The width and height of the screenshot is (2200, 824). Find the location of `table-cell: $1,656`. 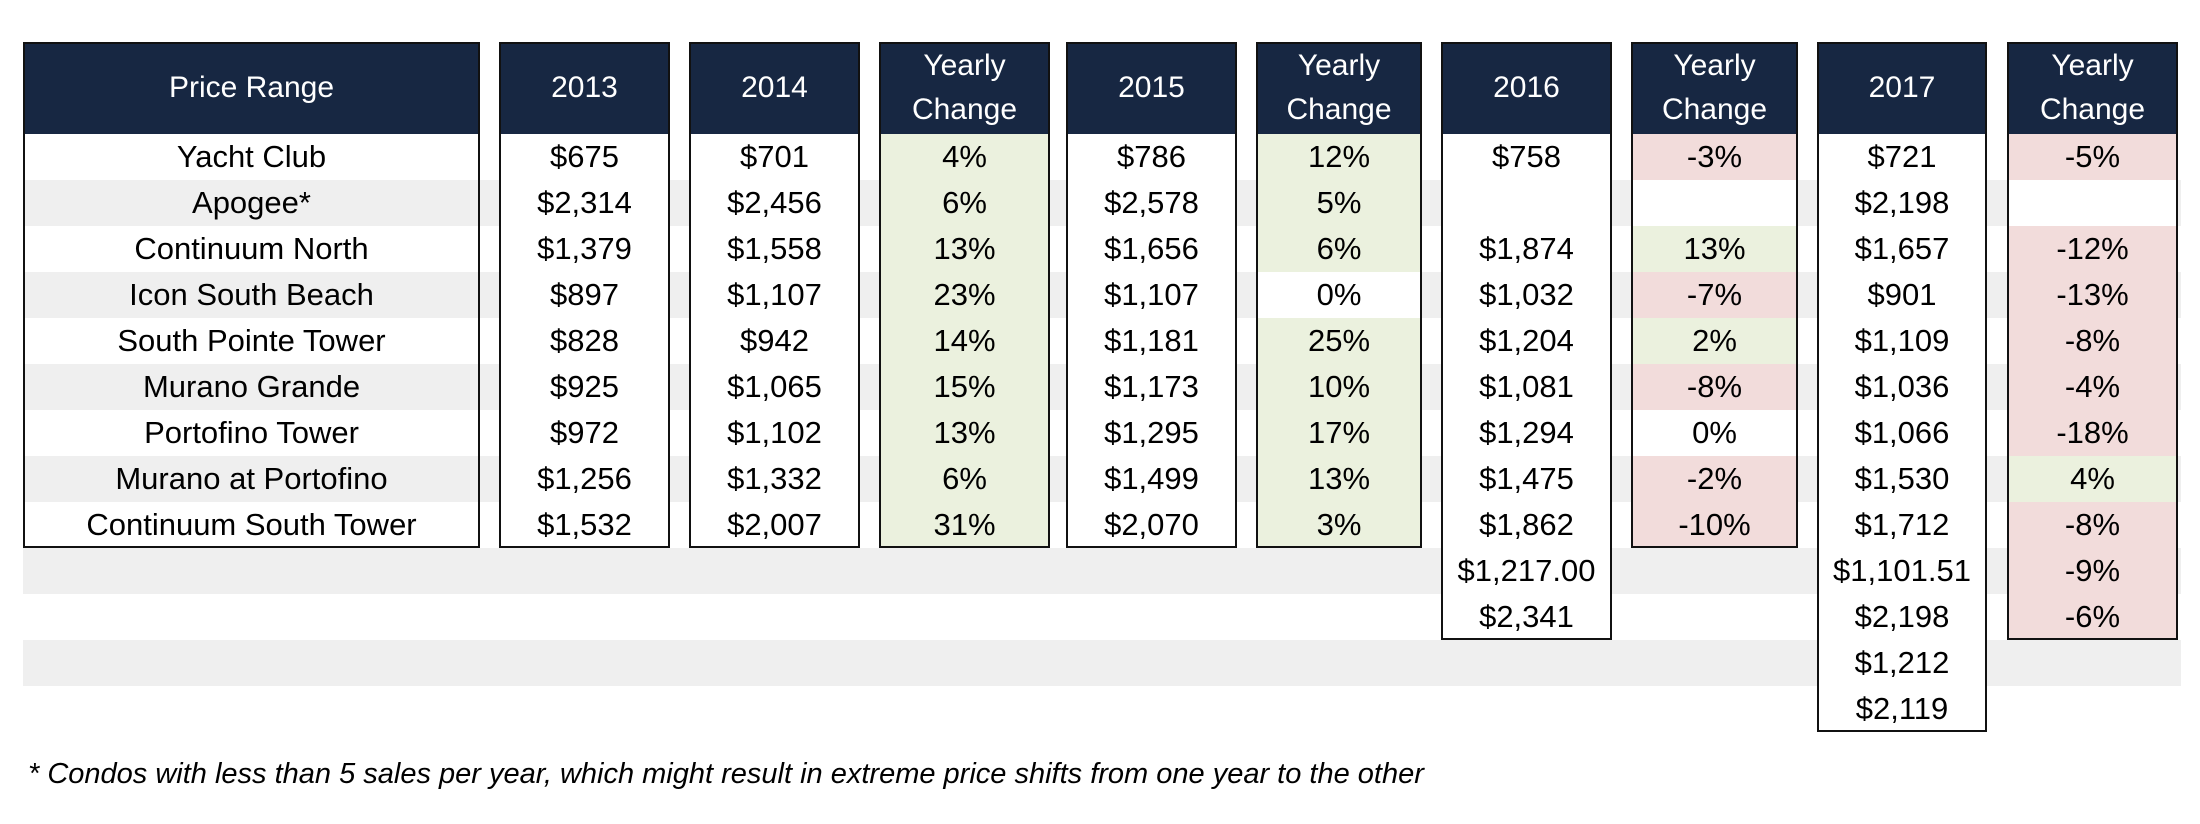

table-cell: $1,656 is located at coordinates (1151, 249).